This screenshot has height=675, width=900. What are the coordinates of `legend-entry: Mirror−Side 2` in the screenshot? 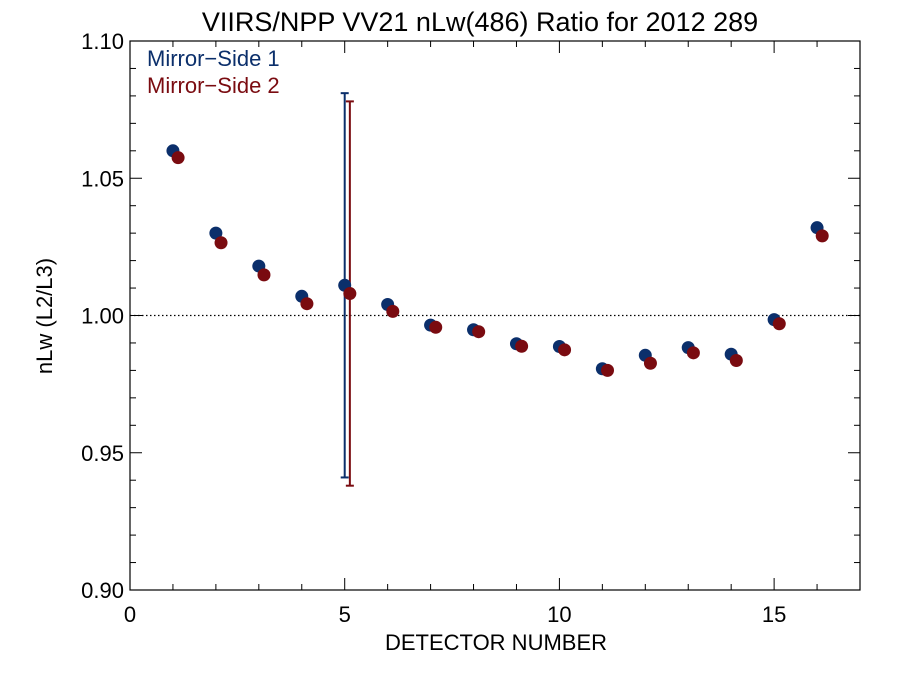 It's located at (213, 85).